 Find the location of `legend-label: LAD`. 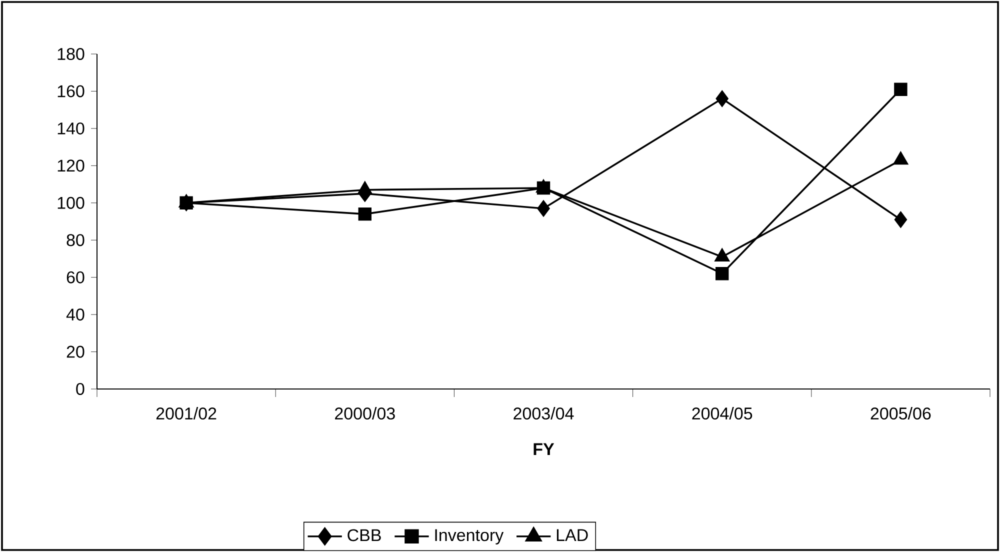

legend-label: LAD is located at coordinates (572, 535).